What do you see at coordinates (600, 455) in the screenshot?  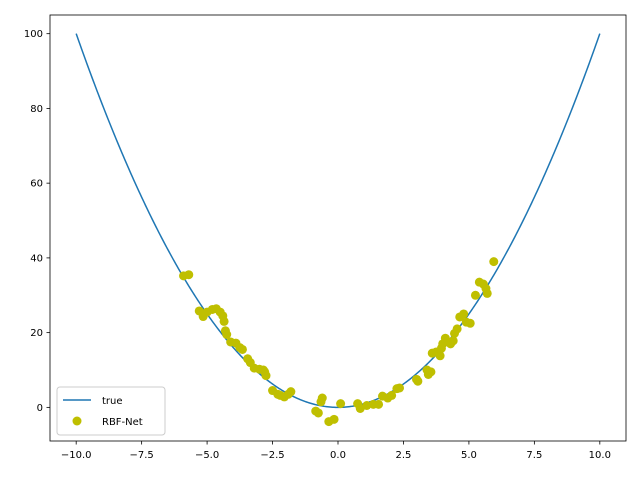 I see `x-tick-label: 10.0` at bounding box center [600, 455].